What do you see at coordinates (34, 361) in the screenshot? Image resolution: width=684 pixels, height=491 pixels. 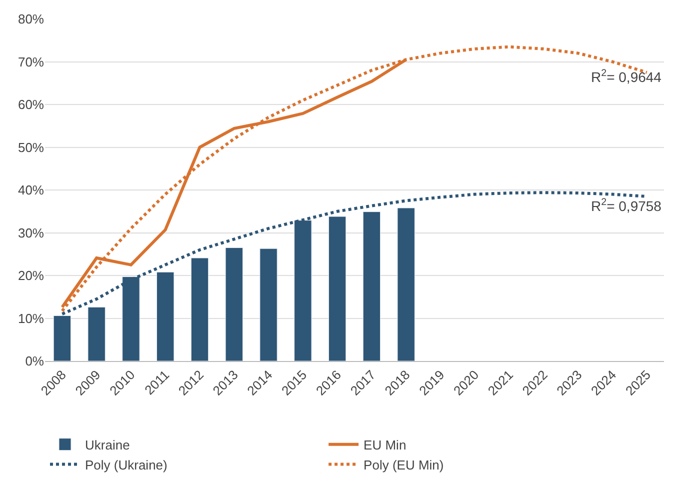 I see `y-tick-label: 0%` at bounding box center [34, 361].